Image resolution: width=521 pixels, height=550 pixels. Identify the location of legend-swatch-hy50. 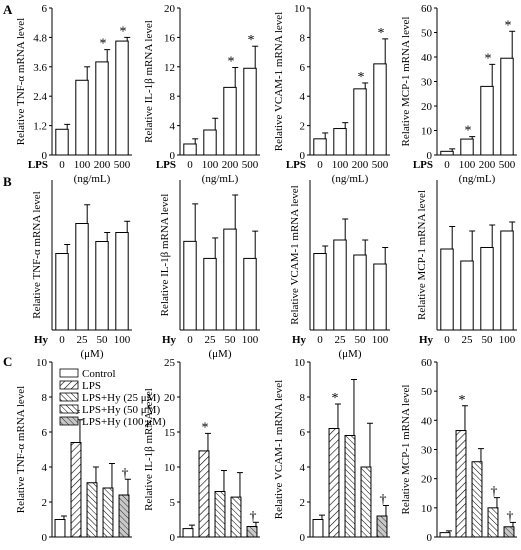
(69, 409).